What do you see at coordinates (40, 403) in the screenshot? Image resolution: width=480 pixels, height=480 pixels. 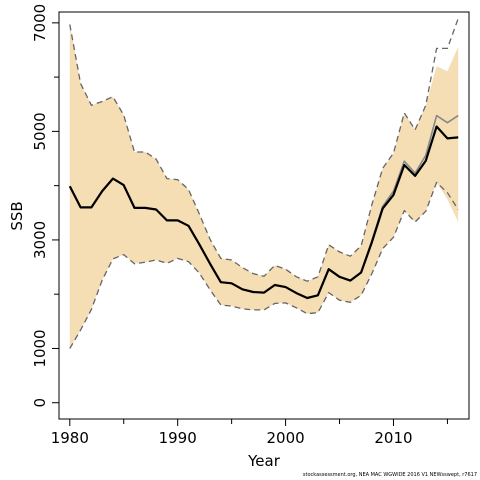 I see `y-tick-label-0: 0` at bounding box center [40, 403].